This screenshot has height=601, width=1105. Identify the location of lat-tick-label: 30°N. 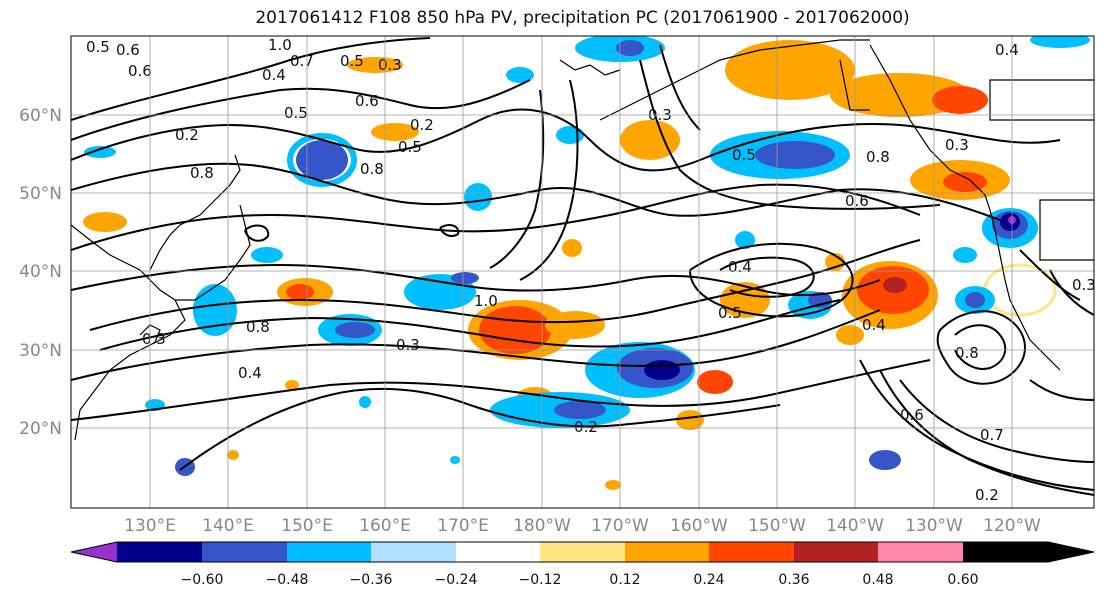
(40, 351).